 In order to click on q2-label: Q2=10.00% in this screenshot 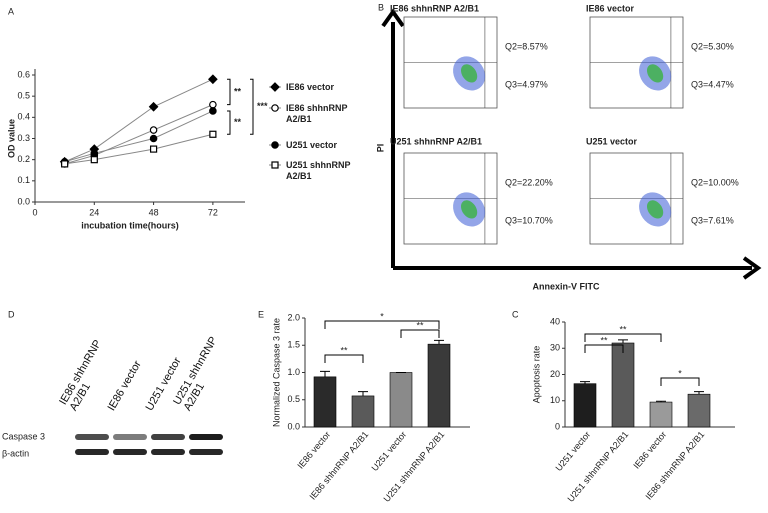, I will do `click(715, 182)`.